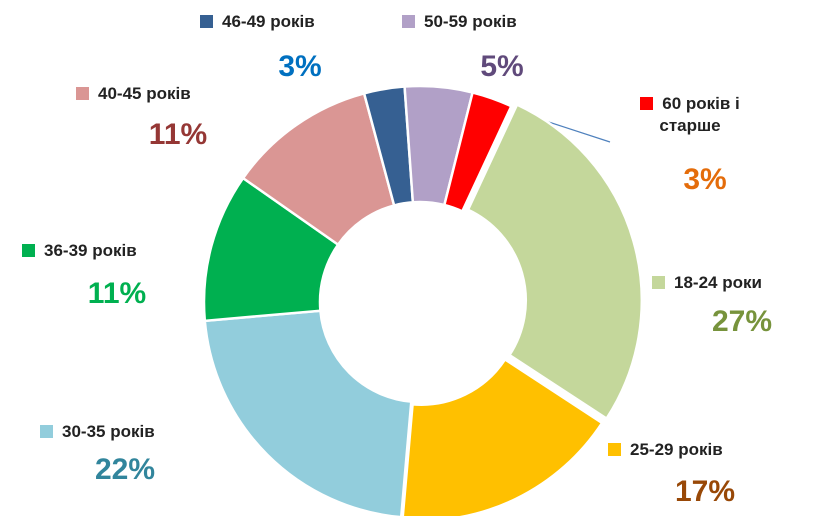 The height and width of the screenshot is (516, 815). Describe the element at coordinates (676, 449) in the screenshot. I see `legend-label: 25-29 років` at that location.